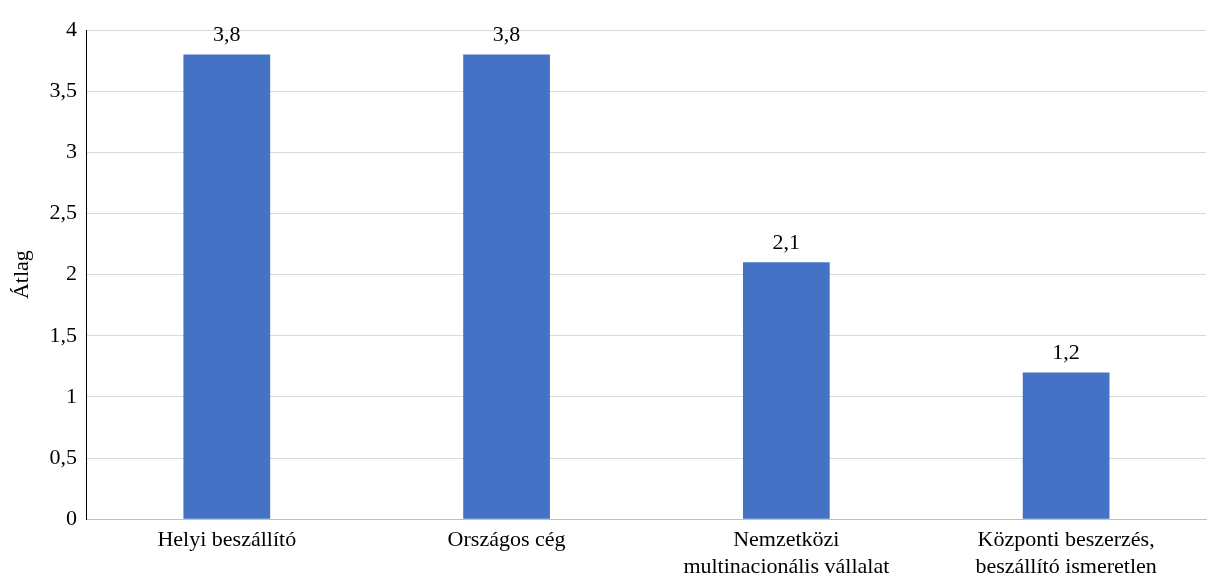 This screenshot has height=588, width=1211. Describe the element at coordinates (506, 539) in the screenshot. I see `x-tick-label: Országos cég` at that location.